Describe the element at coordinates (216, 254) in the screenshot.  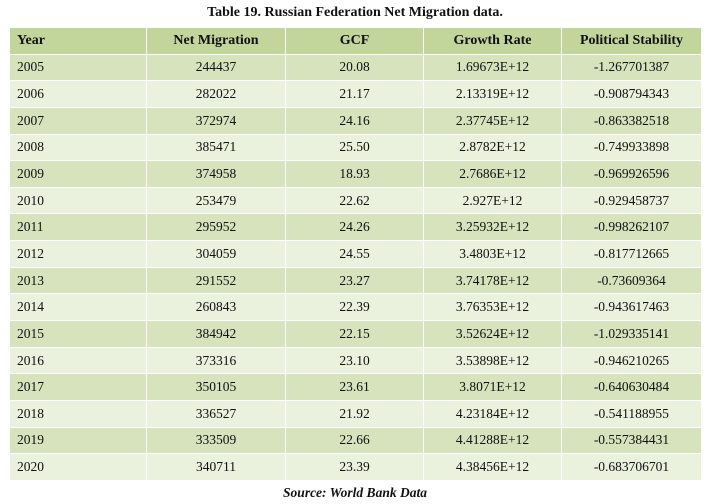
I see `net-migration-cell: 304059` at that location.